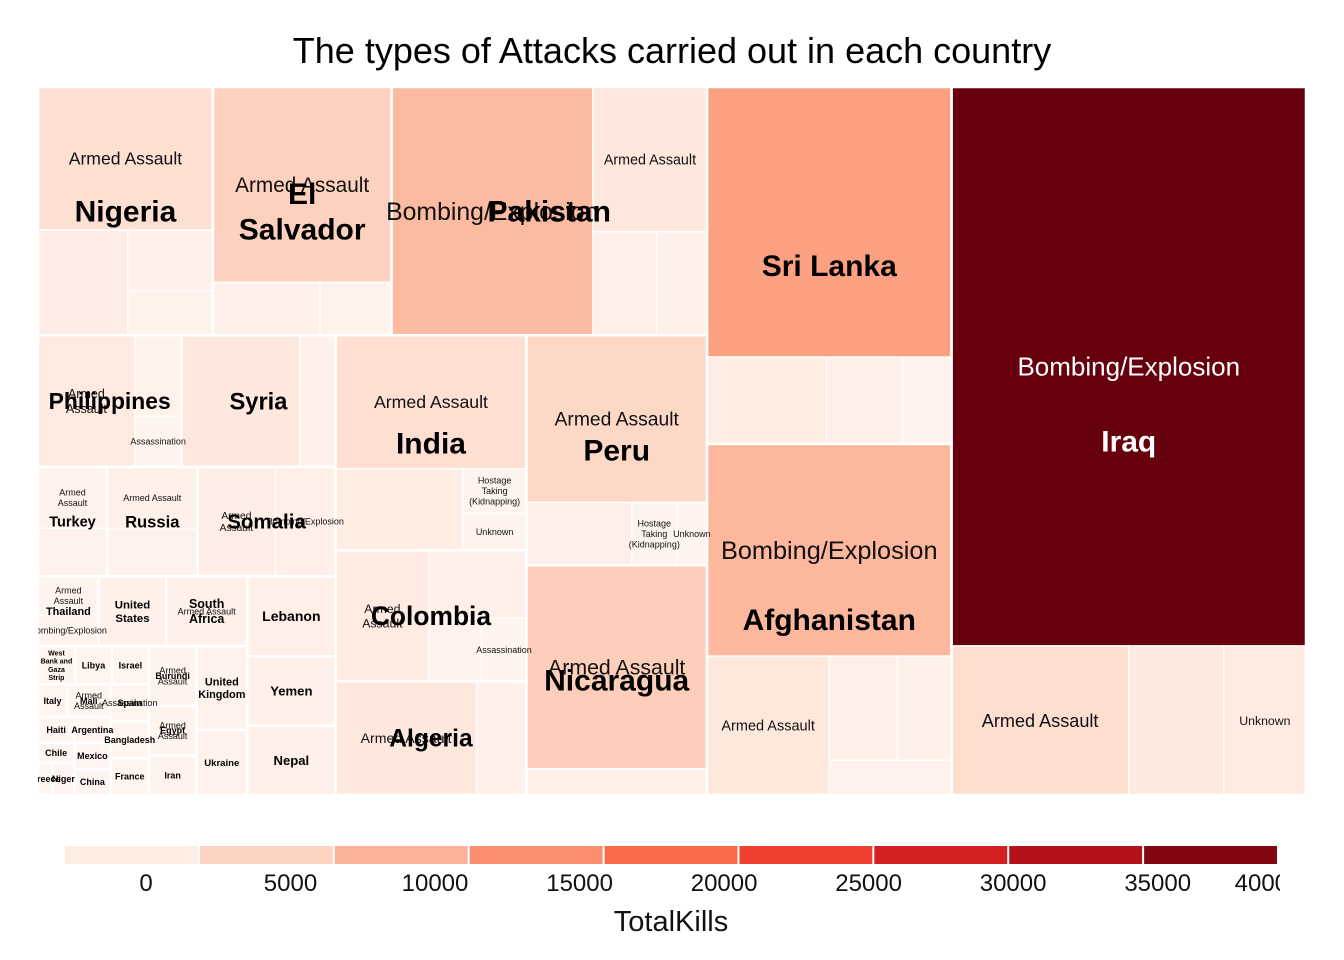  What do you see at coordinates (68, 612) in the screenshot?
I see `country-label-thailand: Thailand` at bounding box center [68, 612].